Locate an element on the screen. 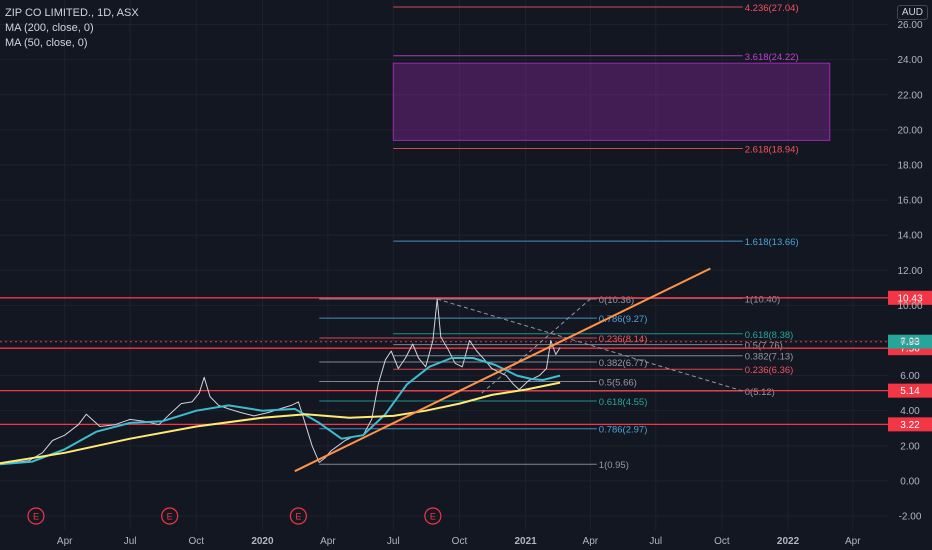 Image resolution: width=932 pixels, height=550 pixels. fib-level-label: 0.5(5.66) is located at coordinates (618, 383).